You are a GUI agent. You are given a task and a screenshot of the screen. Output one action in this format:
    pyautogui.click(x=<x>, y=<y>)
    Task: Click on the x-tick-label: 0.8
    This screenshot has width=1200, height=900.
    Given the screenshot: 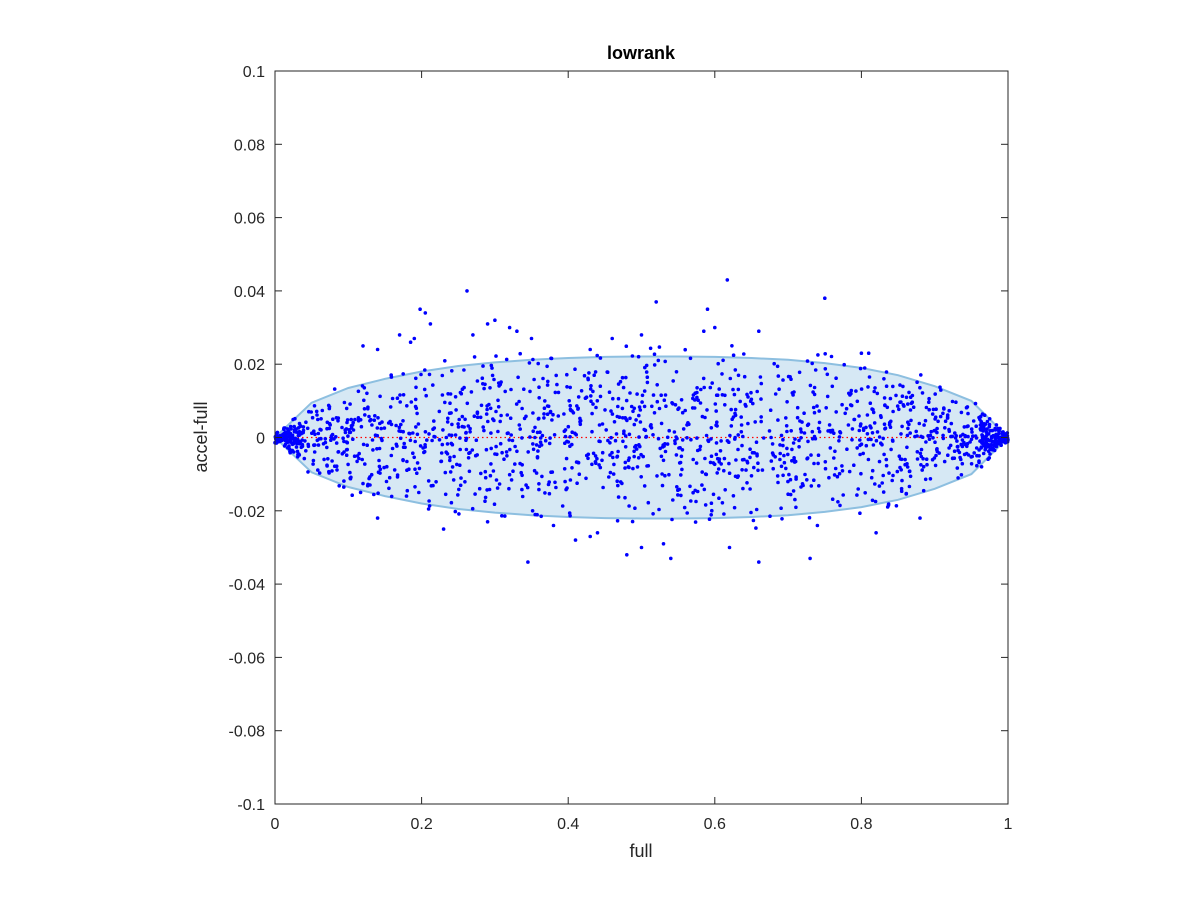 What is the action you would take?
    pyautogui.click(x=861, y=824)
    